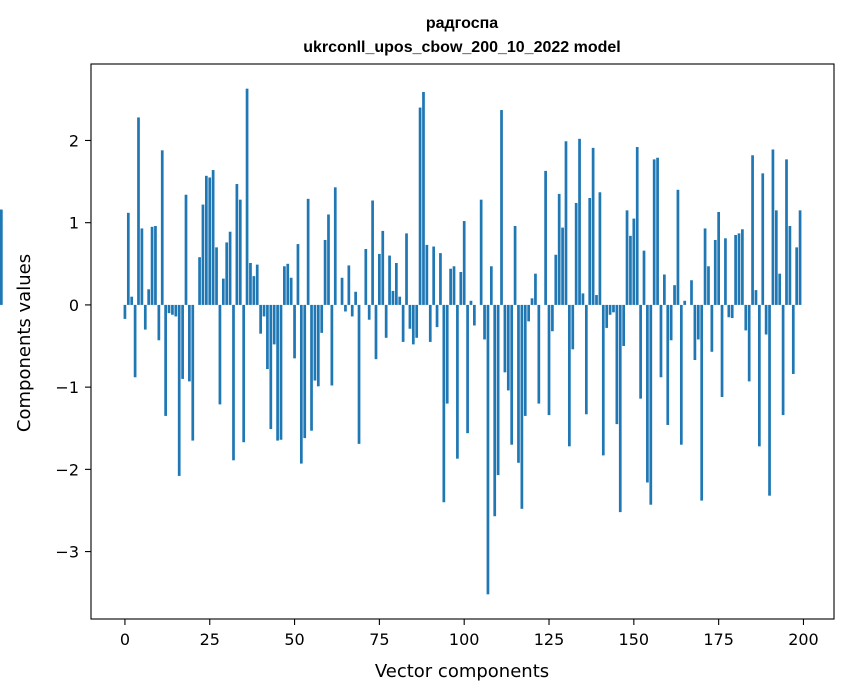  What do you see at coordinates (24, 343) in the screenshot?
I see `y-axis-label: Components values` at bounding box center [24, 343].